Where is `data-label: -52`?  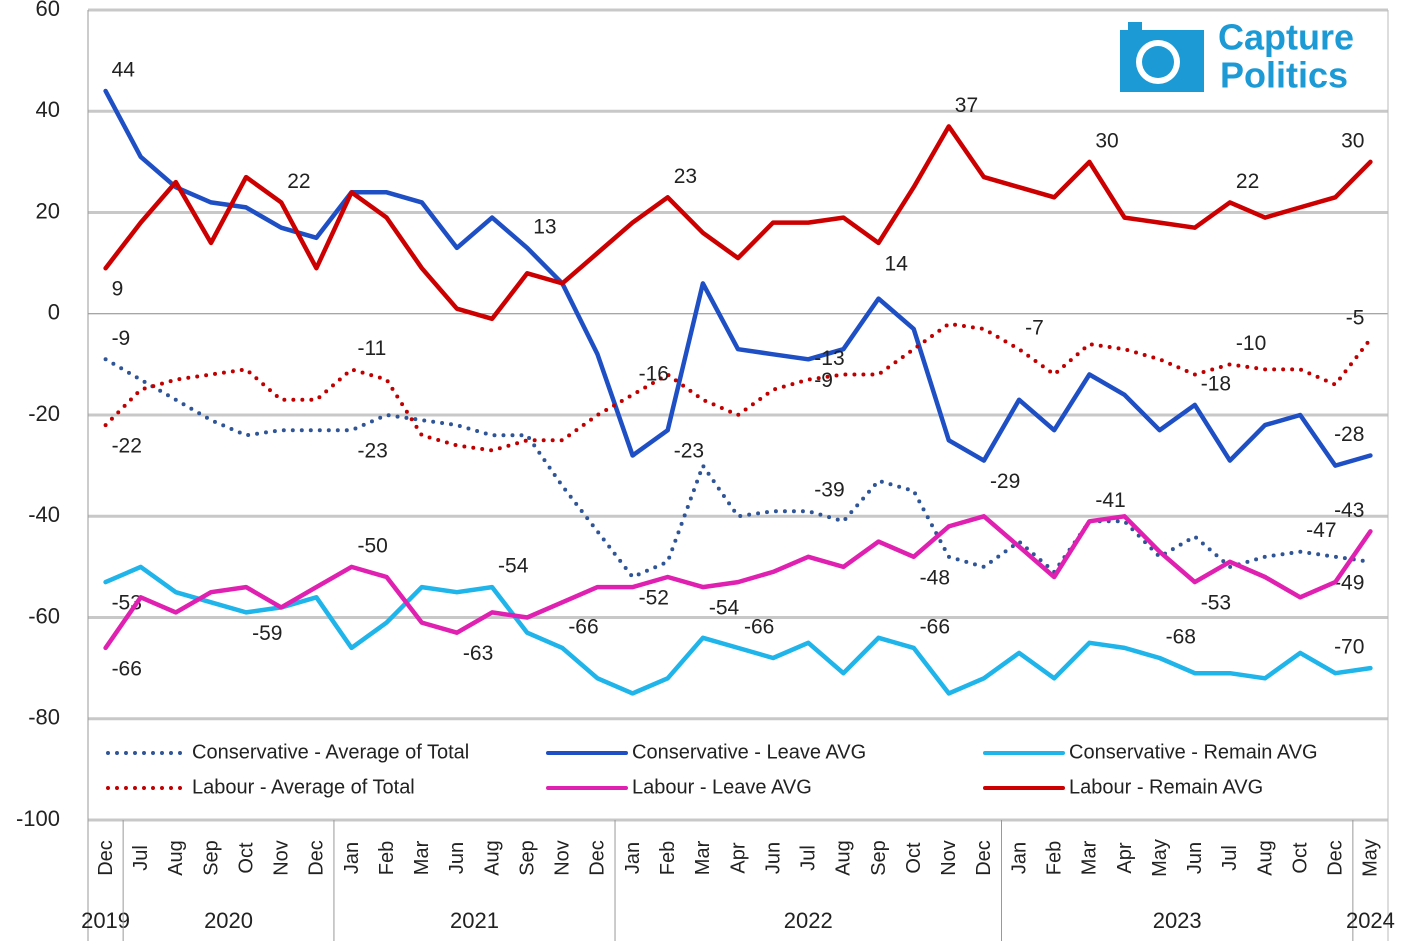
data-label: -52 is located at coordinates (654, 598).